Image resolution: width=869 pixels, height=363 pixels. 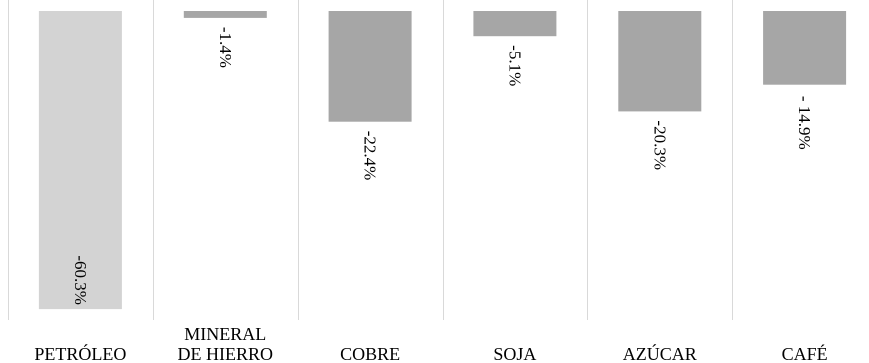 I want to click on category-label-line: COBRE, so click(x=370, y=353).